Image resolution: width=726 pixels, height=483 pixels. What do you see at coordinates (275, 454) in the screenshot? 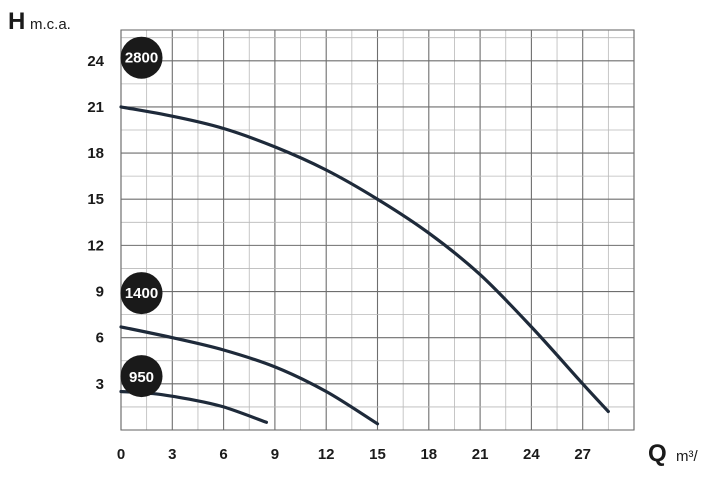
I see `x-tick-label: 9` at bounding box center [275, 454].